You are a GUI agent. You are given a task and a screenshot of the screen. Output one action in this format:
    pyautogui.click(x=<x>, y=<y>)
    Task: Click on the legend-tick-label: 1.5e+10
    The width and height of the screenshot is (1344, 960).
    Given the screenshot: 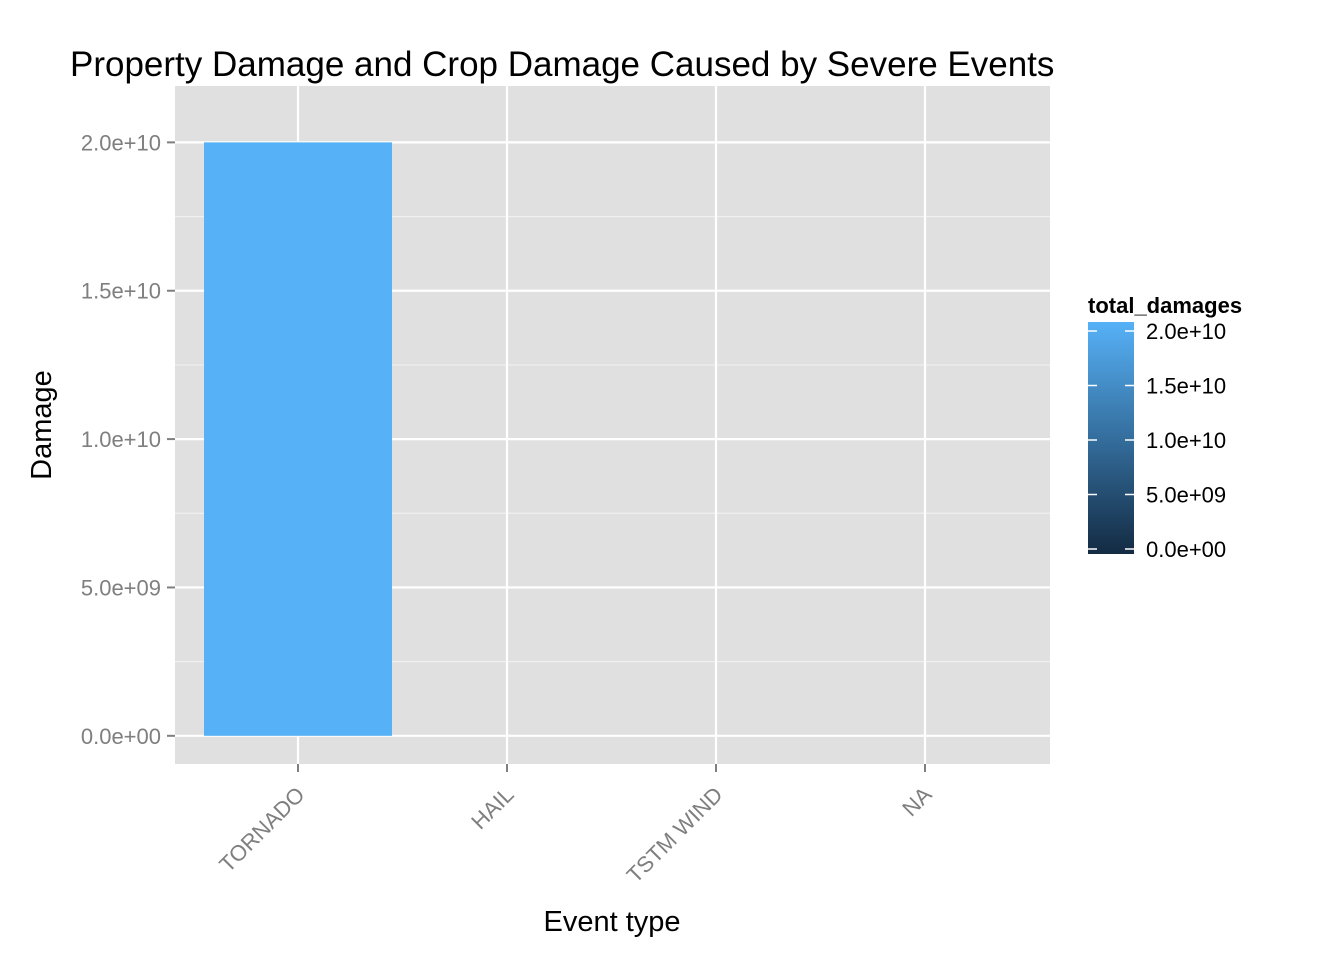 What is the action you would take?
    pyautogui.click(x=1186, y=386)
    